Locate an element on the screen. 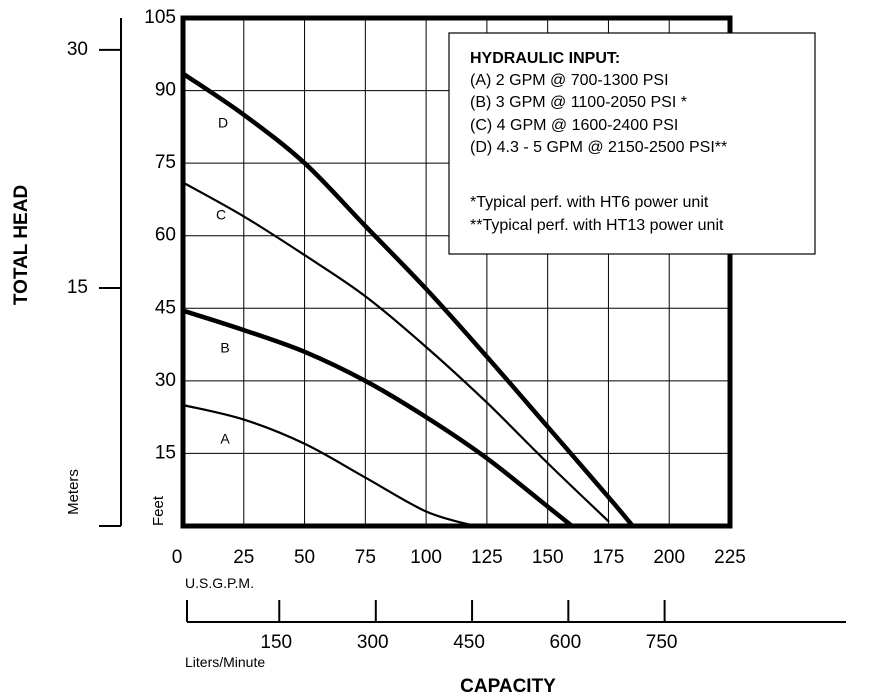 The image size is (869, 699). y-tick-label-75: 75 is located at coordinates (165, 162).